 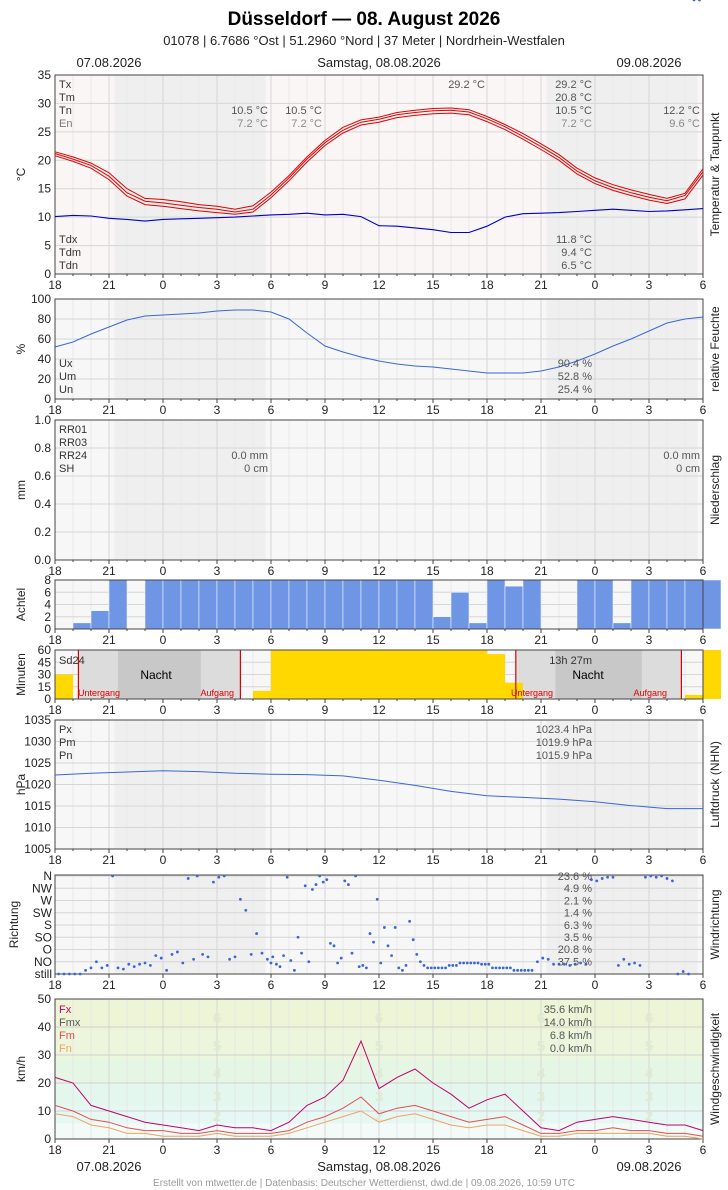 What do you see at coordinates (379, 410) in the screenshot?
I see `humidity-xtick-label: 12` at bounding box center [379, 410].